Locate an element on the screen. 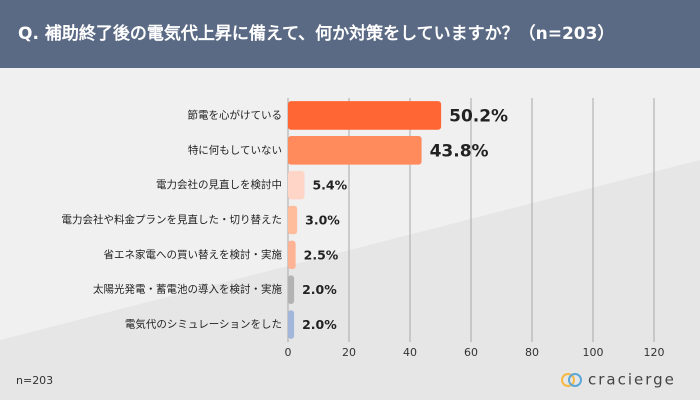 The height and width of the screenshot is (404, 700). x-tick-label: 100 is located at coordinates (593, 352).